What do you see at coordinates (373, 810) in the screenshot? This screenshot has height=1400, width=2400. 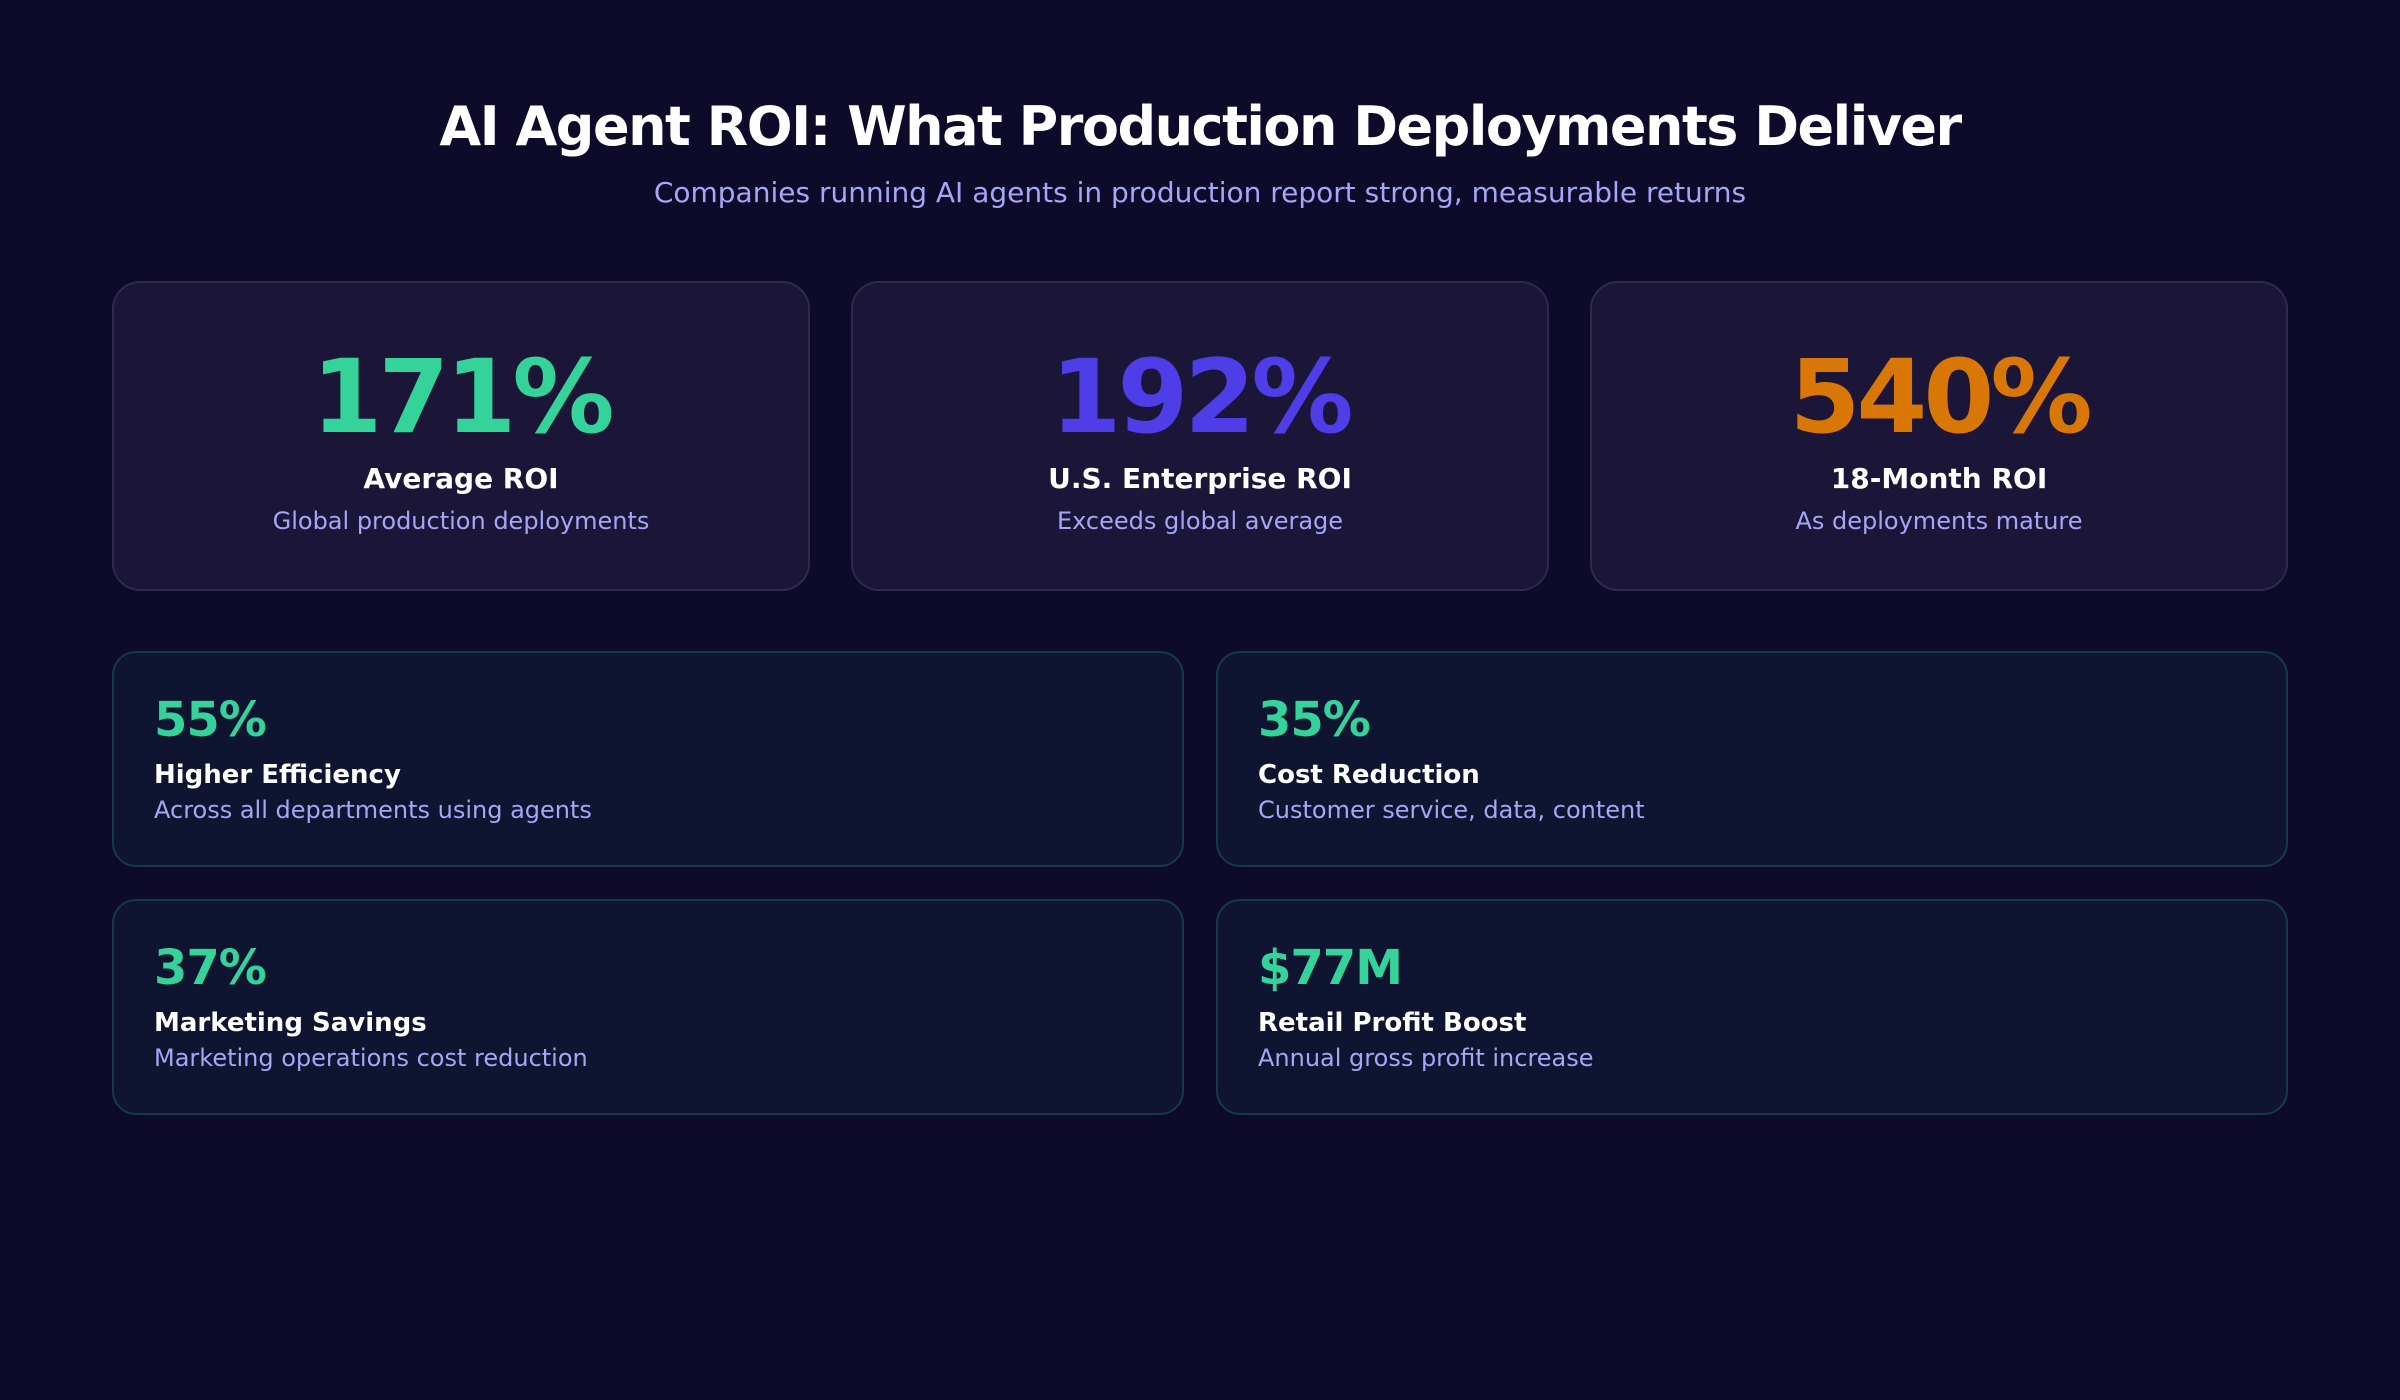 I see `stat-card-description: Across all departments using agents` at bounding box center [373, 810].